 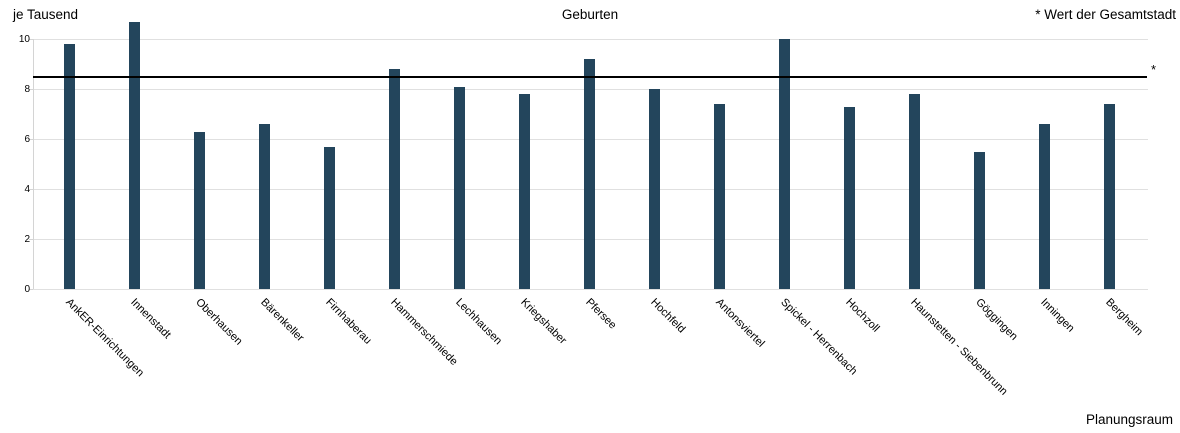 I want to click on x-category-label: Oberhausen, so click(x=219, y=322).